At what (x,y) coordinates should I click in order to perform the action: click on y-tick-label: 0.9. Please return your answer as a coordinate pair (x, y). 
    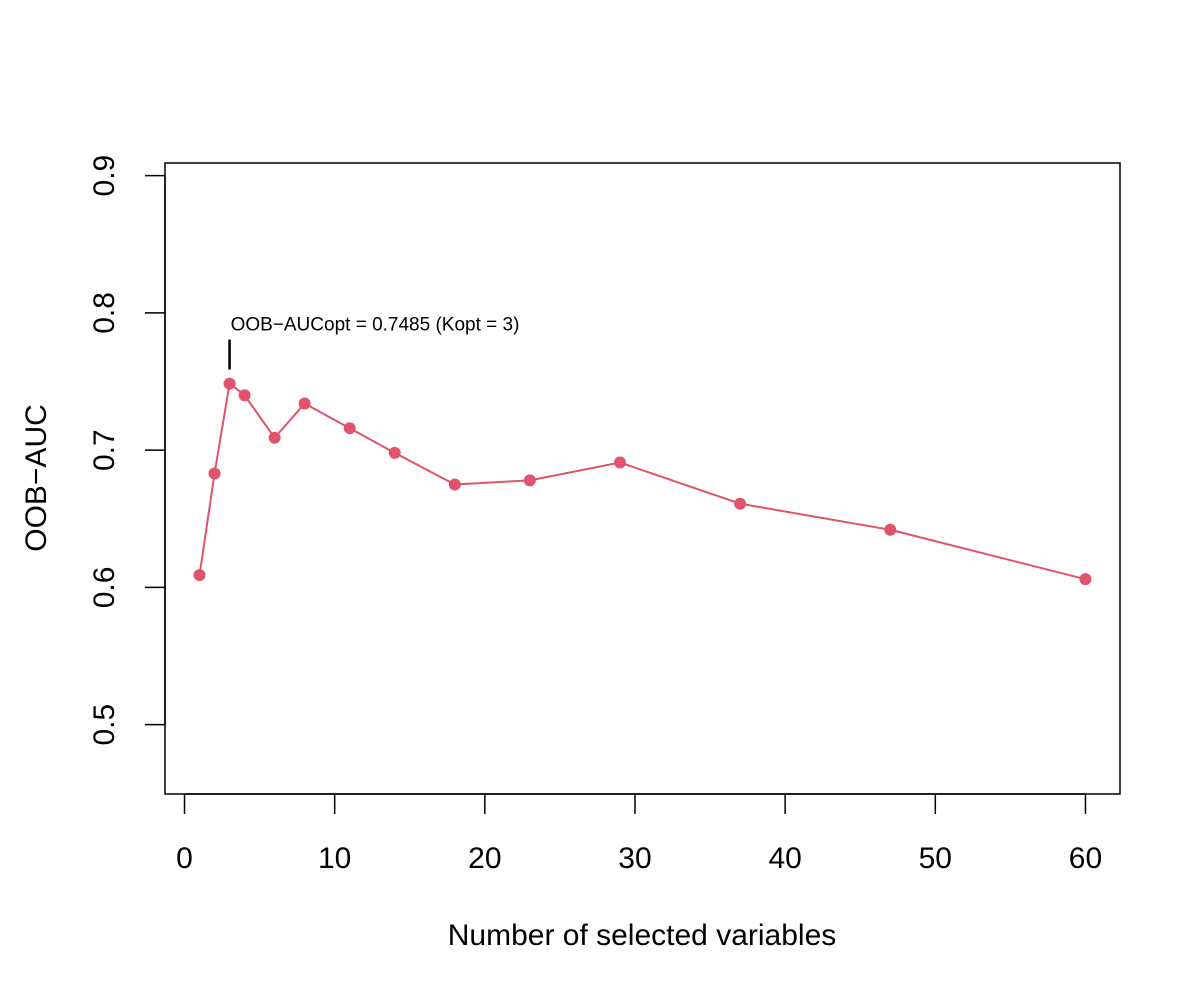
    Looking at the image, I should click on (104, 176).